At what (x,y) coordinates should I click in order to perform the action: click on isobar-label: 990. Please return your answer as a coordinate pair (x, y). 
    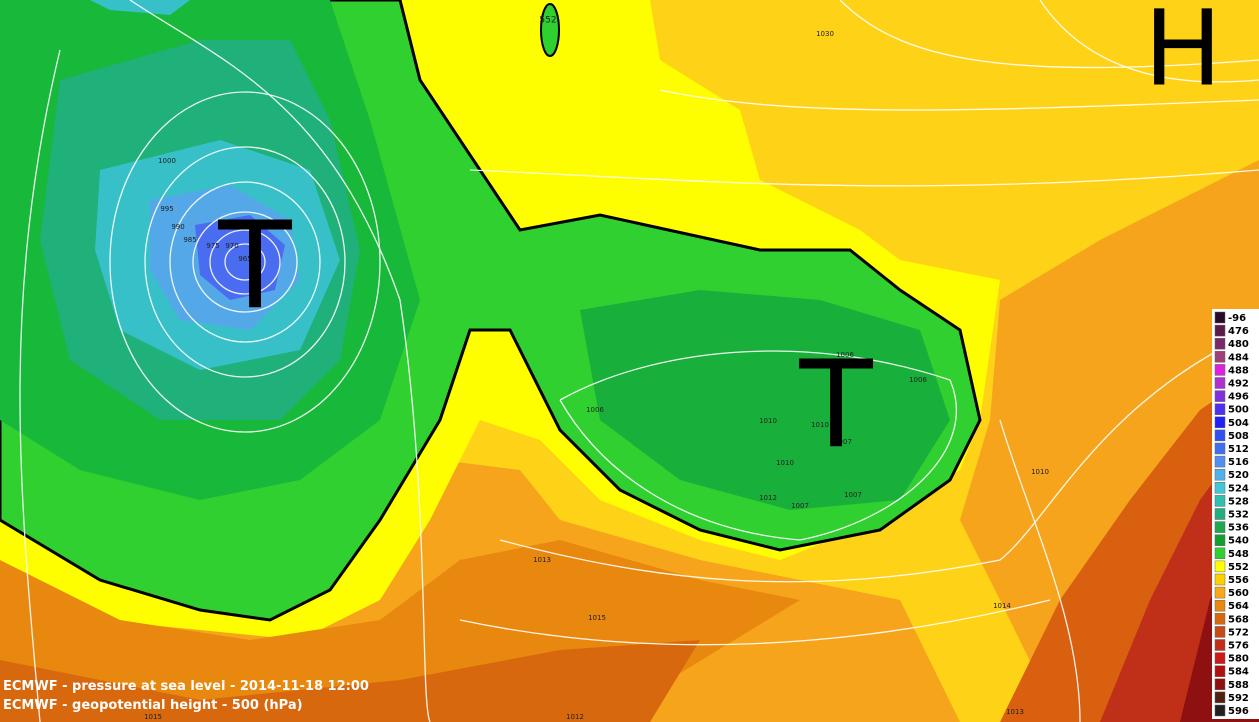
    Looking at the image, I should click on (177, 227).